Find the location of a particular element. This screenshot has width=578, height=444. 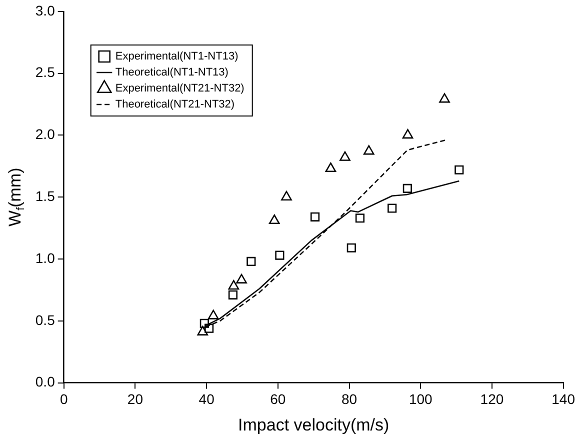

x-tick-label: 60 is located at coordinates (278, 399).